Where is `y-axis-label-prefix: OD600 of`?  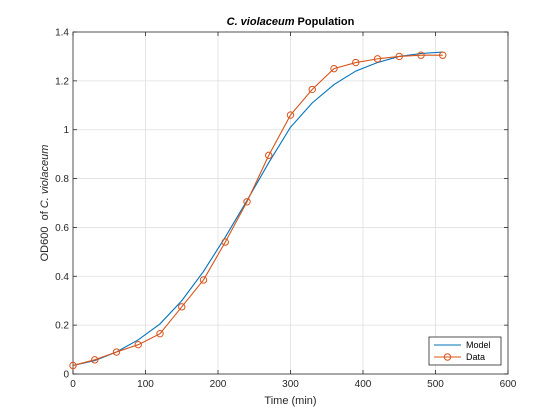
y-axis-label-prefix: OD600 of is located at coordinates (45, 234).